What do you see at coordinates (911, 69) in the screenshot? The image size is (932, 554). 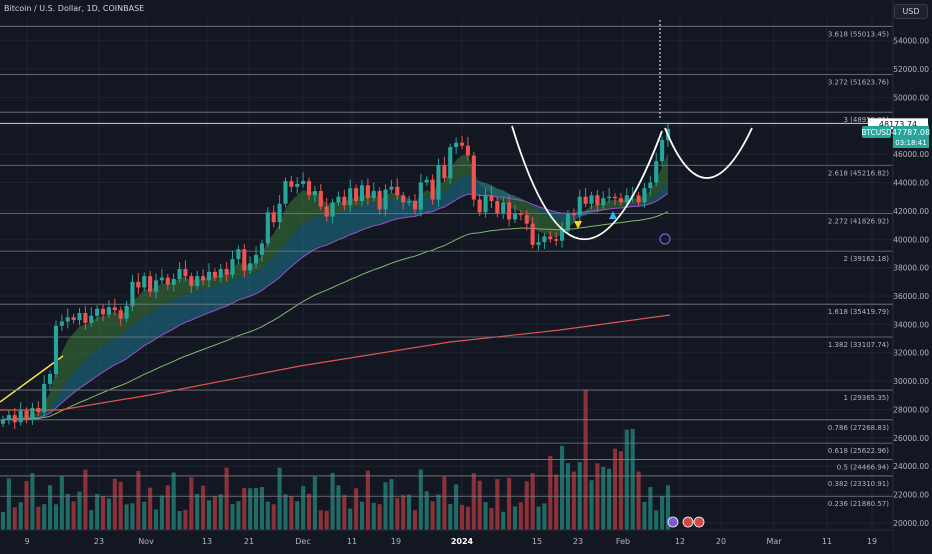 I see `price-tick-label: 52000.00` at bounding box center [911, 69].